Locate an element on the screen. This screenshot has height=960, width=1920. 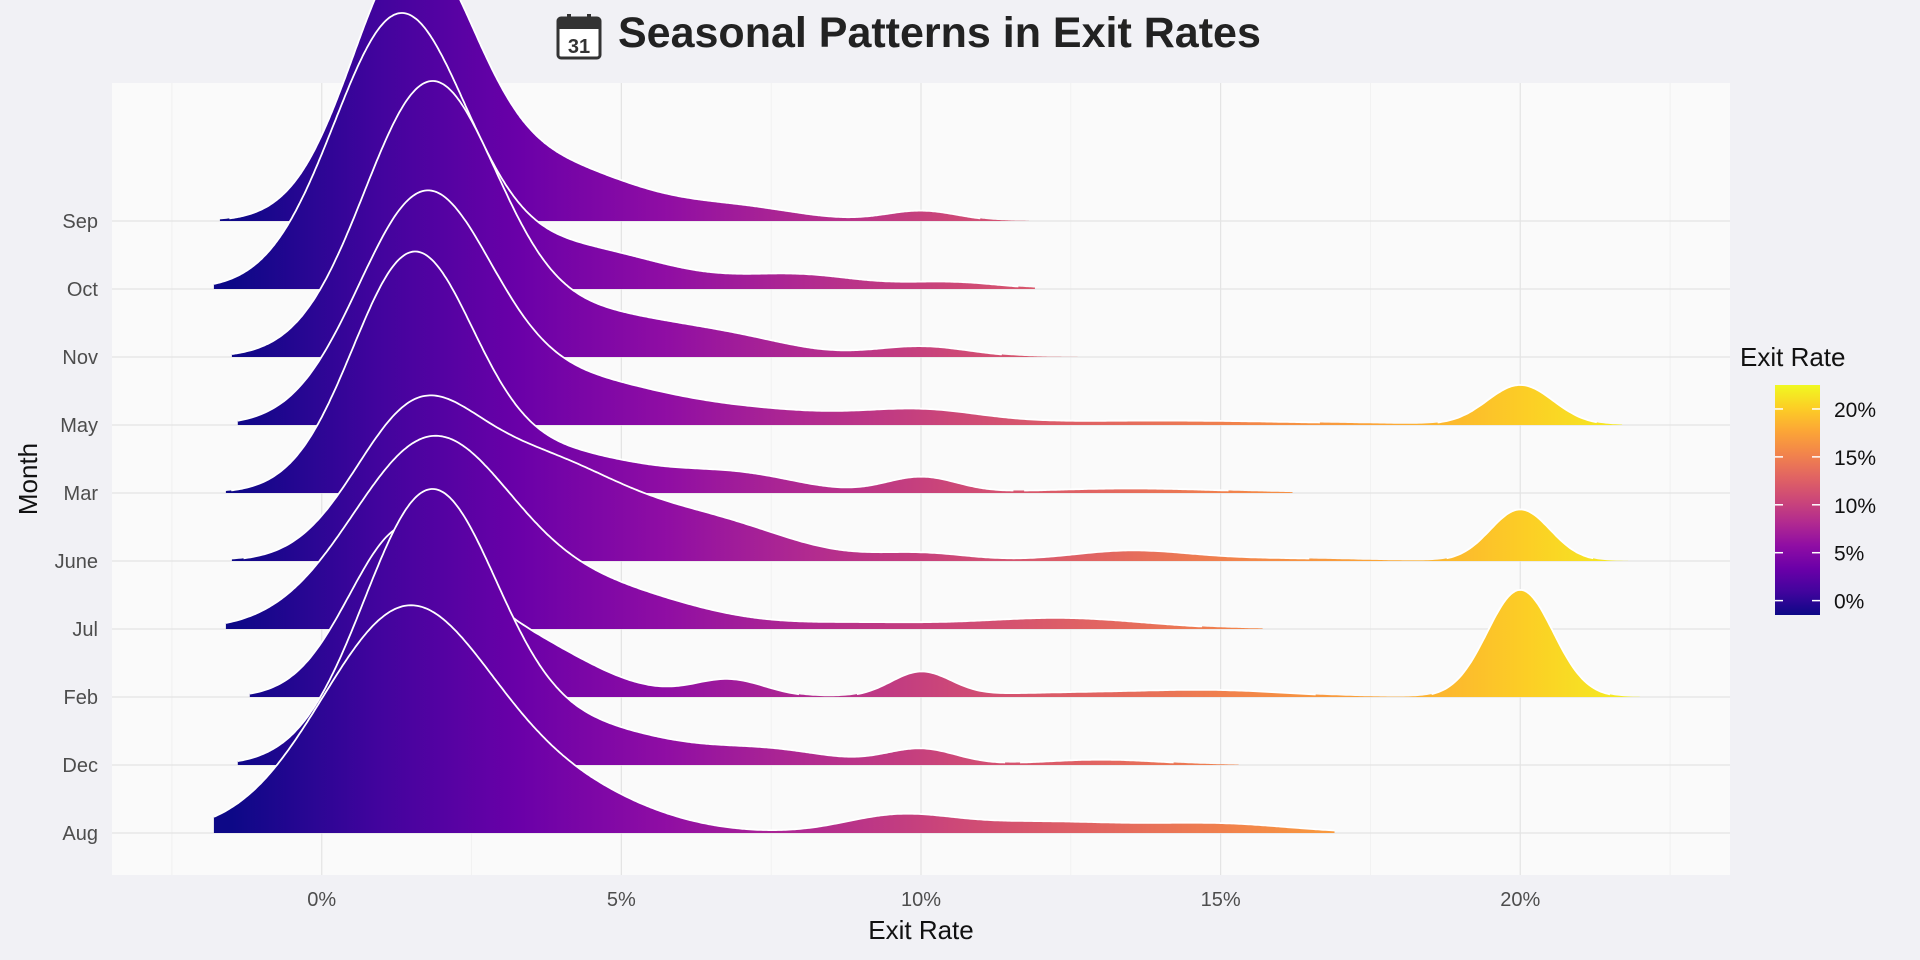
y-tick-label: Sep is located at coordinates (80, 222).